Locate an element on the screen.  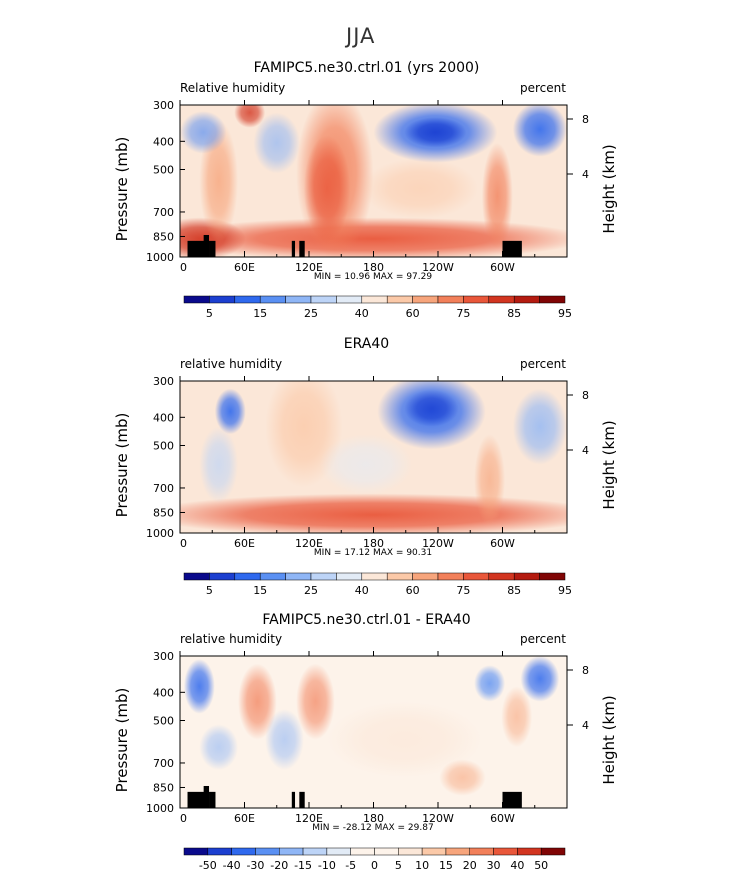
panel-1-ytick-label: 850 is located at coordinates (163, 236).